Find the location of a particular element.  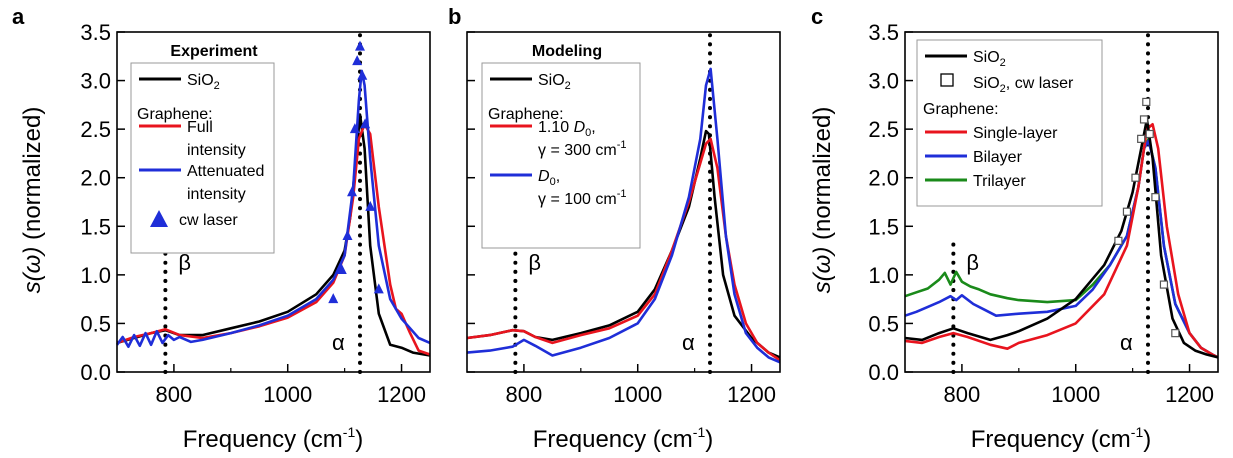

legend-label-a-6: cw laser is located at coordinates (208, 220).